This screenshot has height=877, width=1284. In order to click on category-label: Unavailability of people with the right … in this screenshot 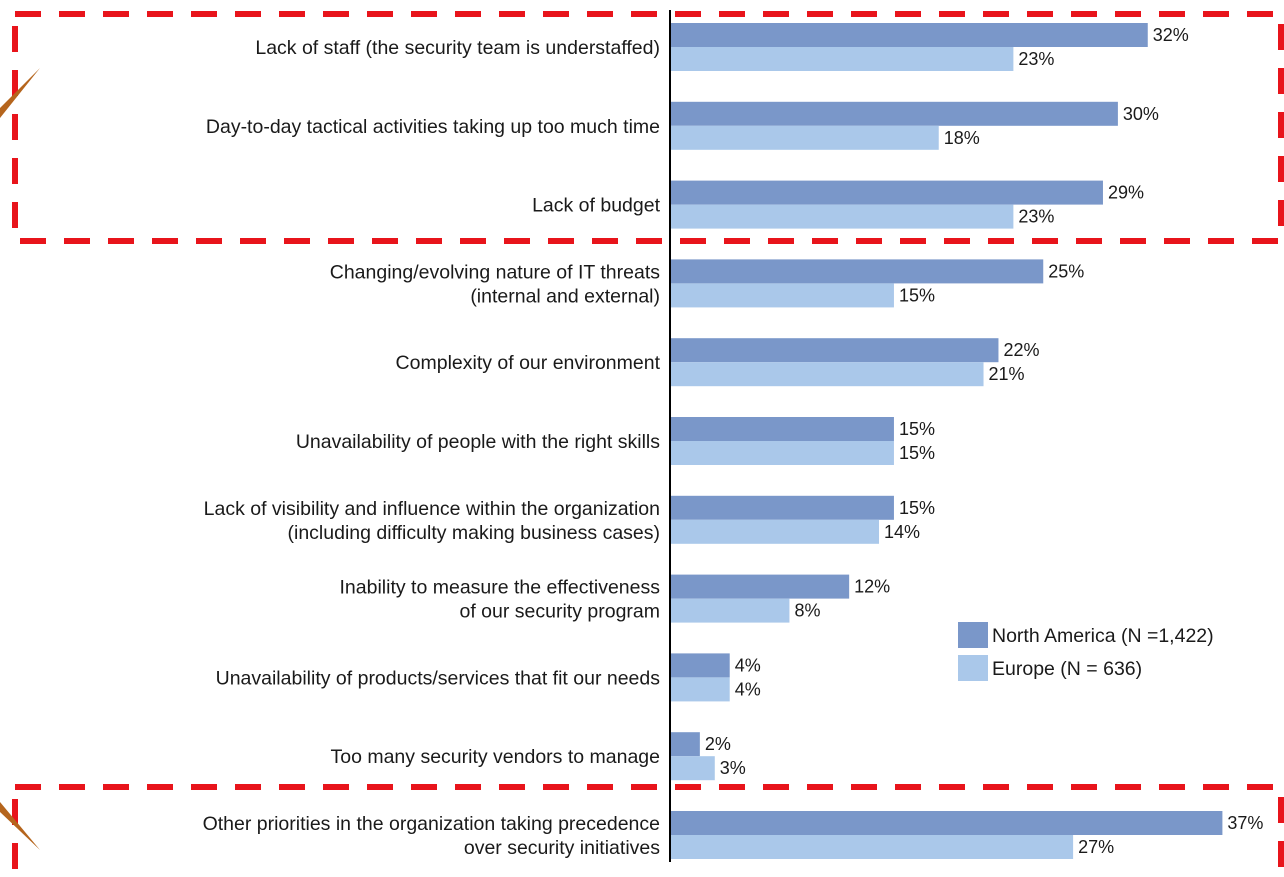, I will do `click(478, 442)`.